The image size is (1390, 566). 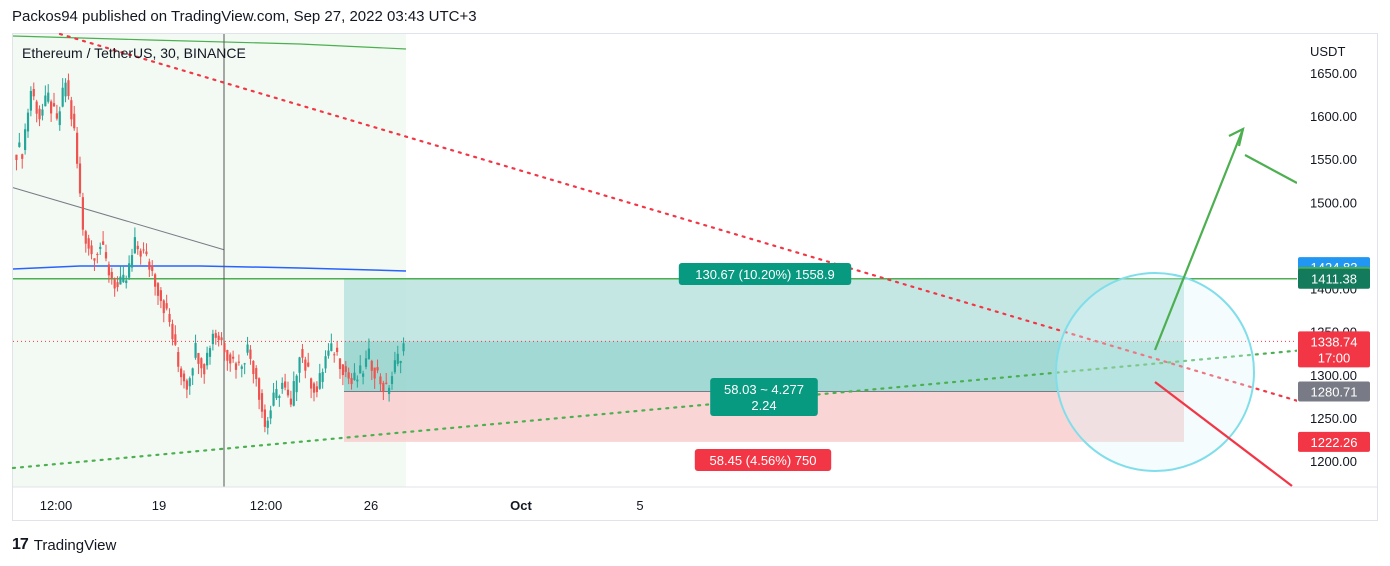 What do you see at coordinates (1199, 239) in the screenshot?
I see `green-arrow-up` at bounding box center [1199, 239].